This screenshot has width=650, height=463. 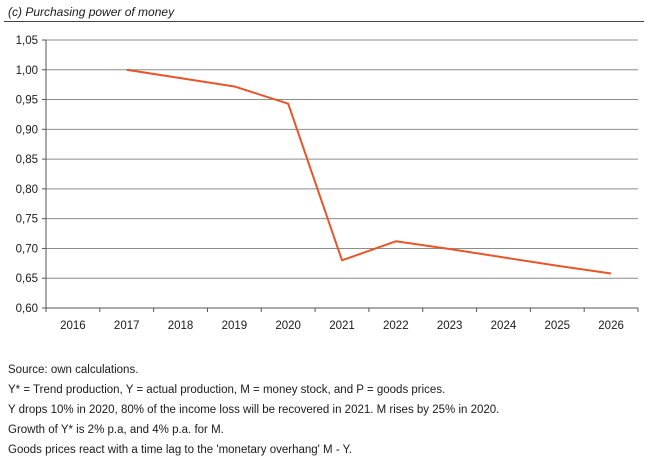 What do you see at coordinates (27, 101) in the screenshot?
I see `y-tick-label: 0,95` at bounding box center [27, 101].